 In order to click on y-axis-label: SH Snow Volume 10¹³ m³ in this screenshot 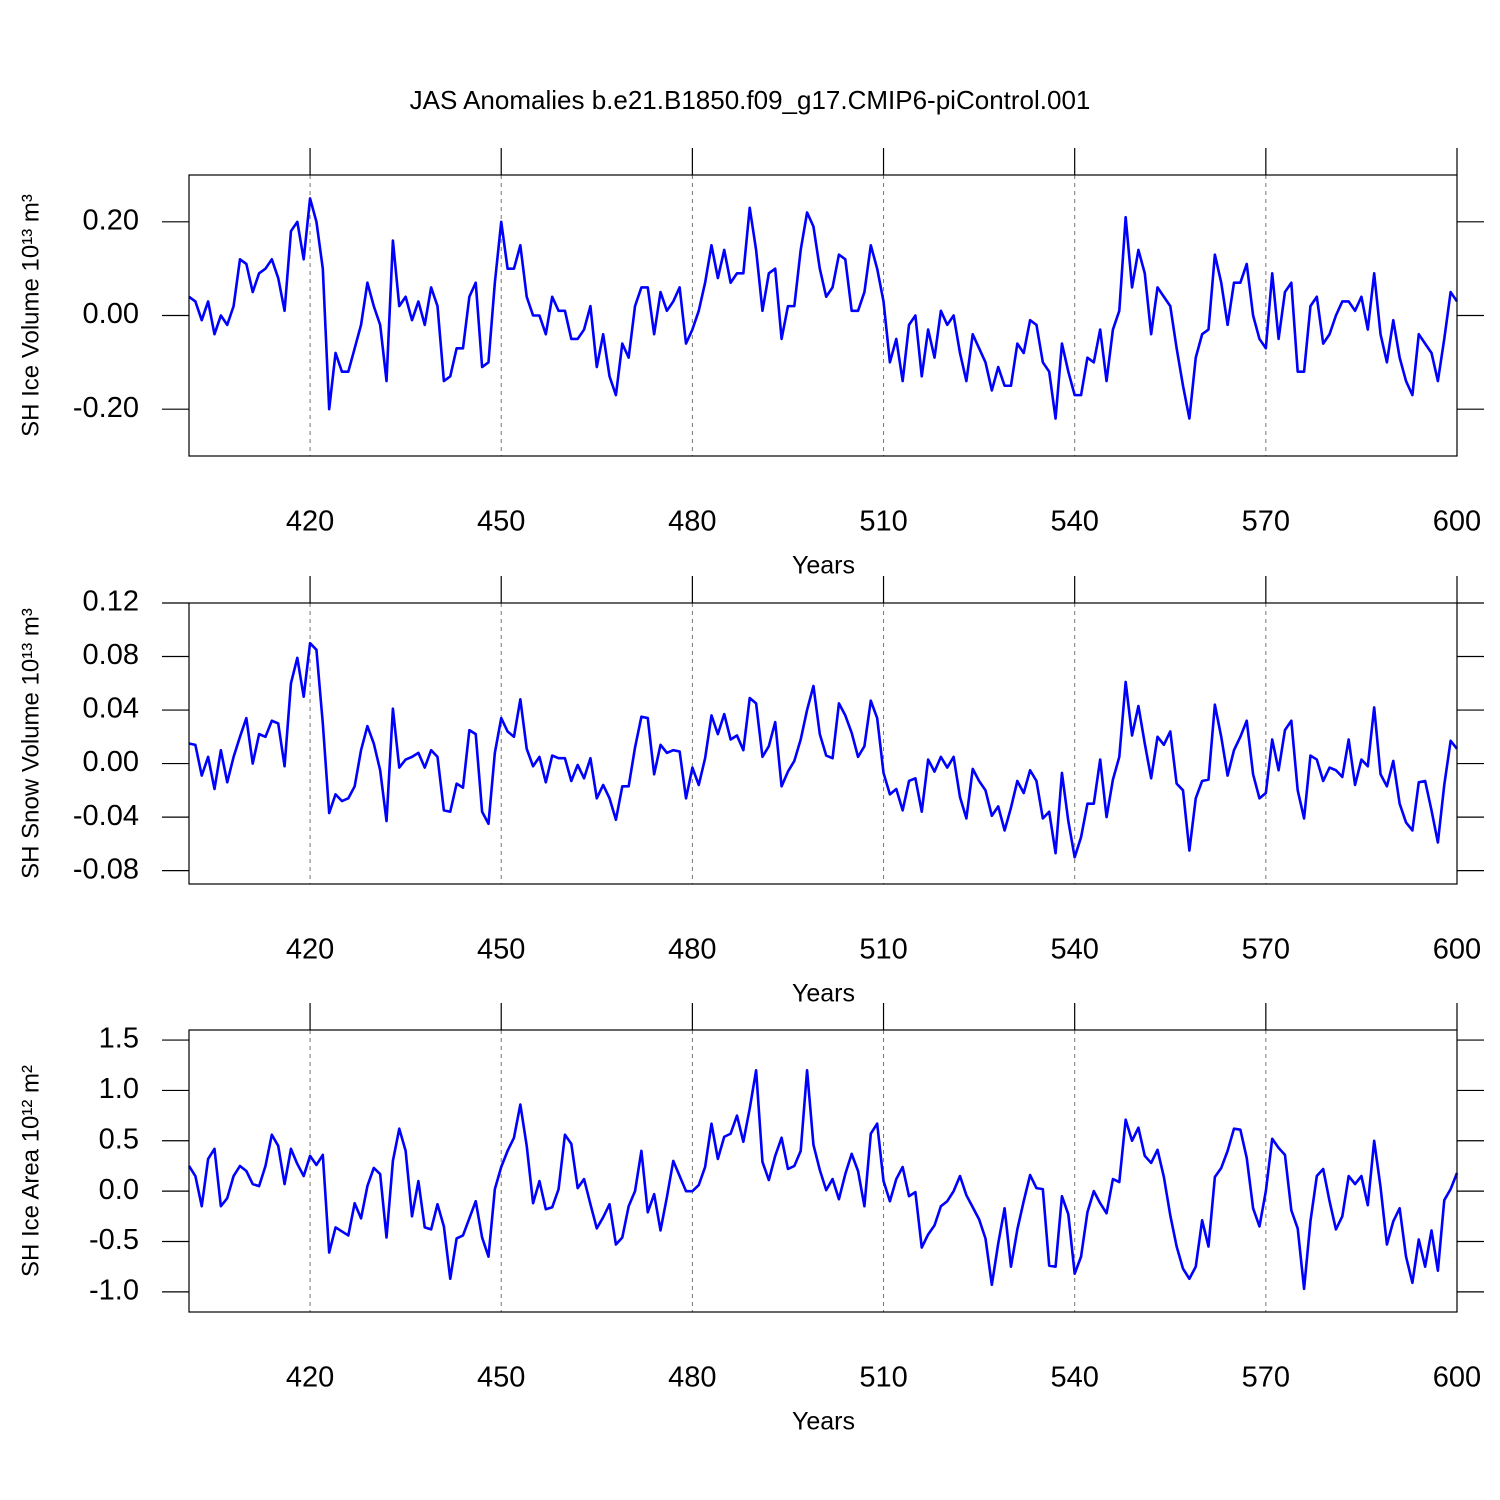, I will do `click(30, 743)`.